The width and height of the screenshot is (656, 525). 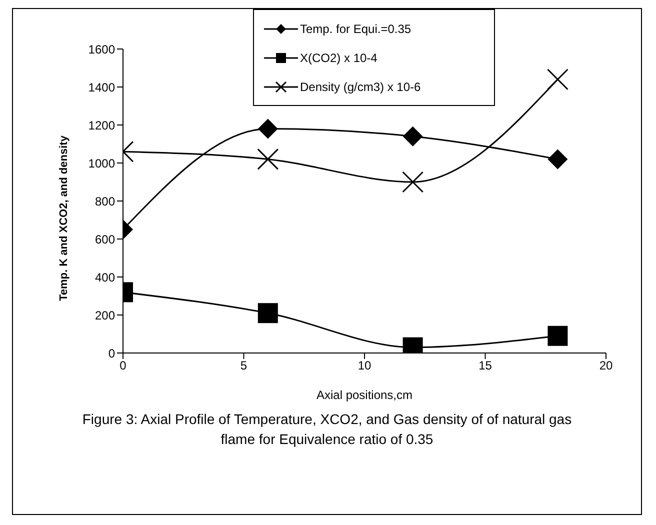 What do you see at coordinates (356, 29) in the screenshot?
I see `legend-label: Temp. for Equi.=0.35` at bounding box center [356, 29].